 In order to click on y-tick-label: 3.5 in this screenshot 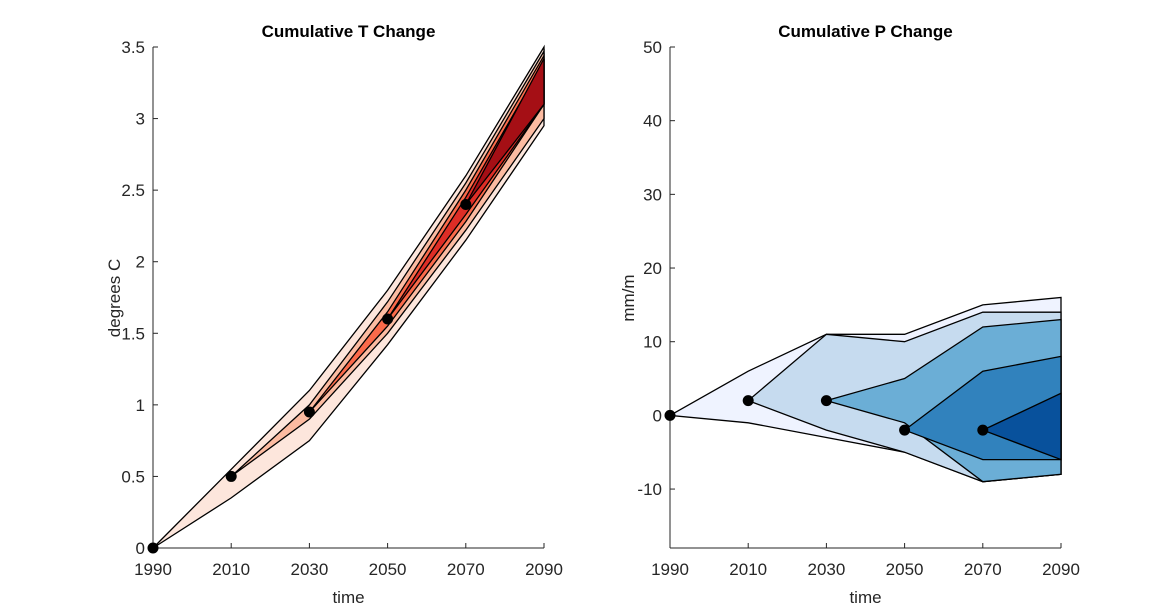, I will do `click(133, 47)`.